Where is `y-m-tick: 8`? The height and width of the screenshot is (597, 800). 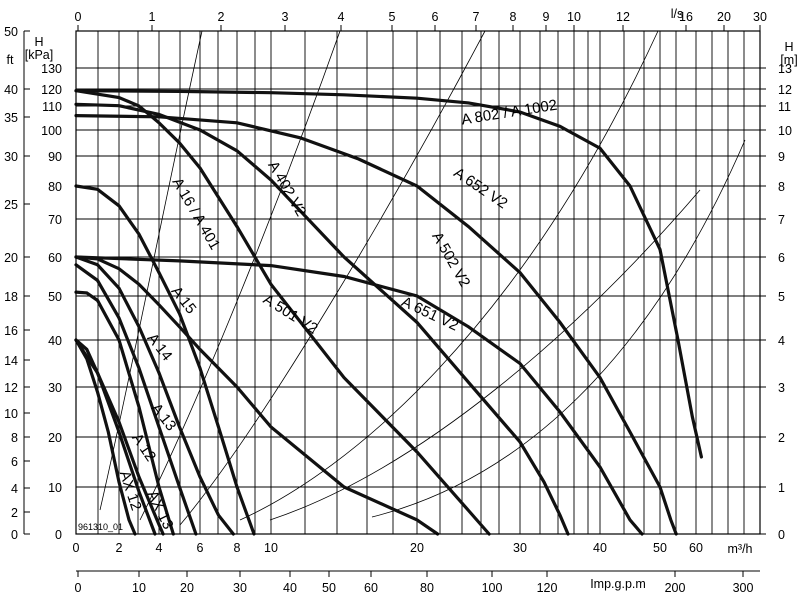
y-m-tick: 8 is located at coordinates (781, 187).